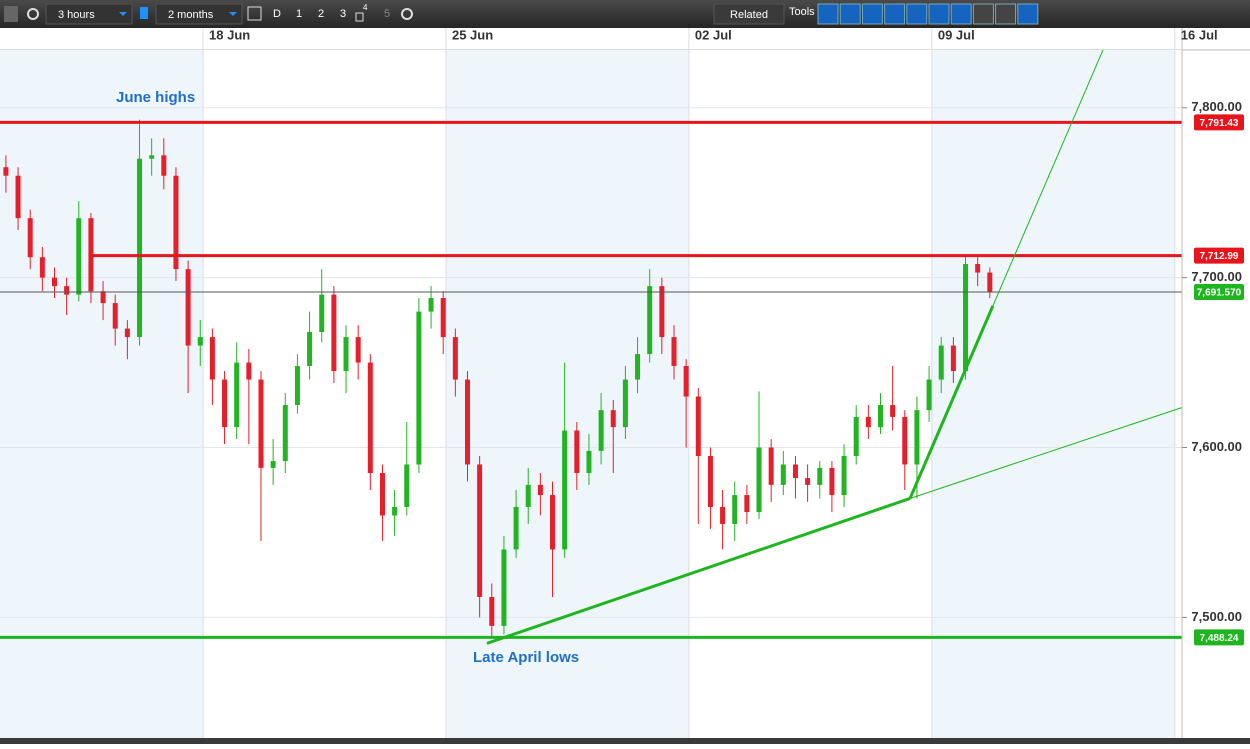 Image resolution: width=1250 pixels, height=749 pixels. What do you see at coordinates (321, 14) in the screenshot?
I see `timeframe-button: 2` at bounding box center [321, 14].